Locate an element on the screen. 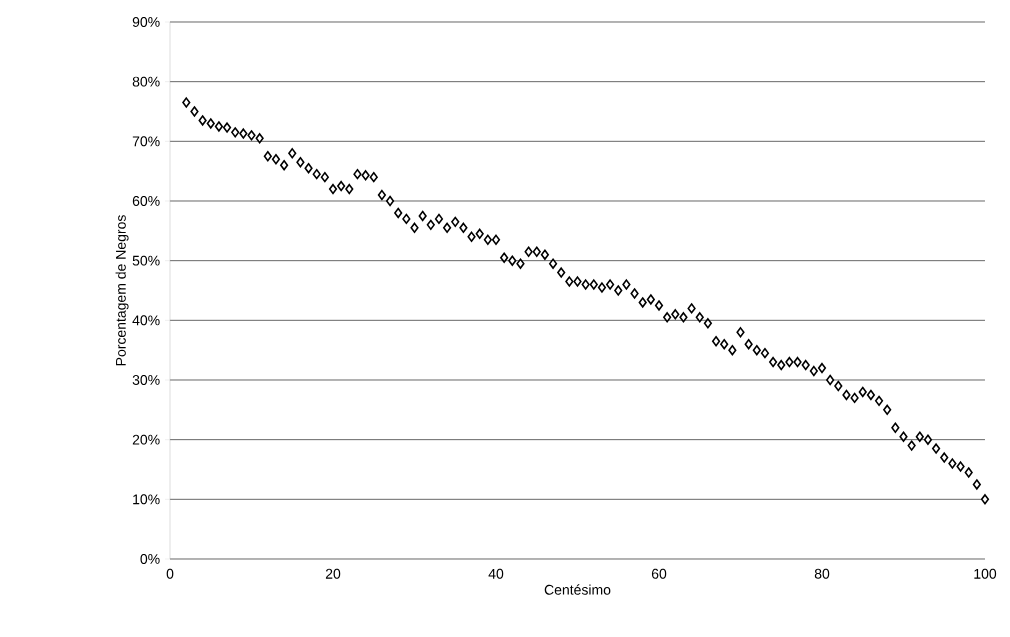 The image size is (1010, 637). x-tick-label: 40 is located at coordinates (496, 573).